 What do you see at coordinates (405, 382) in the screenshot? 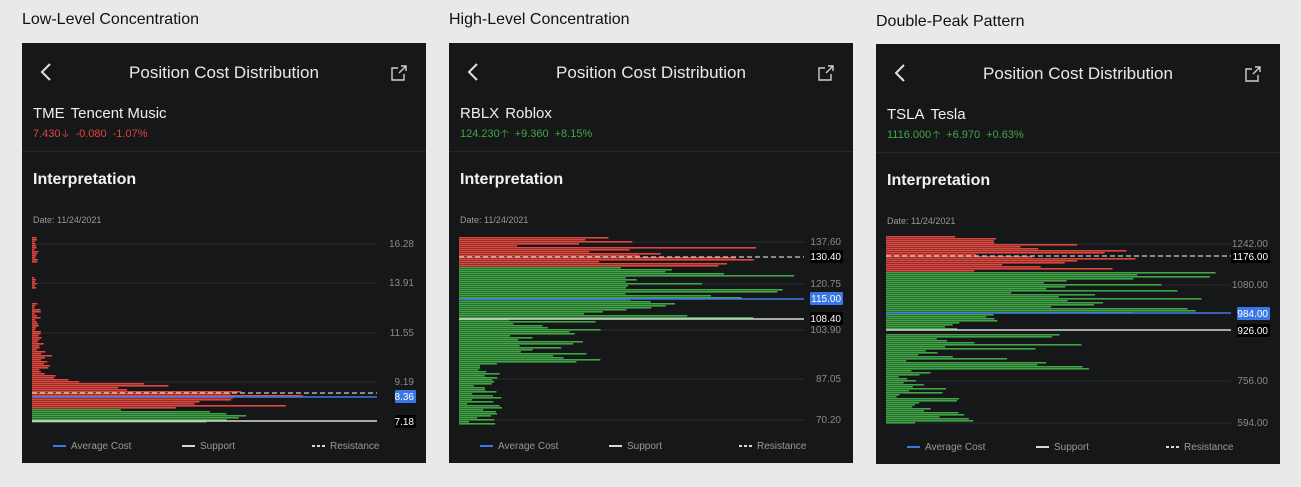
I see `tick-label: 9.19` at bounding box center [405, 382].